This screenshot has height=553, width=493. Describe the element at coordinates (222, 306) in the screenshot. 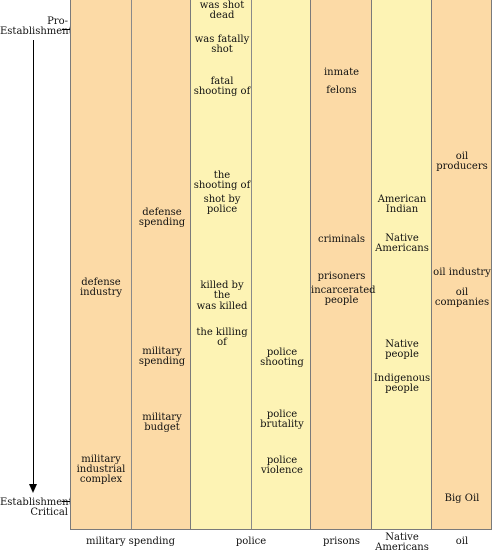

I see `term-was-killed: was killed` at that location.